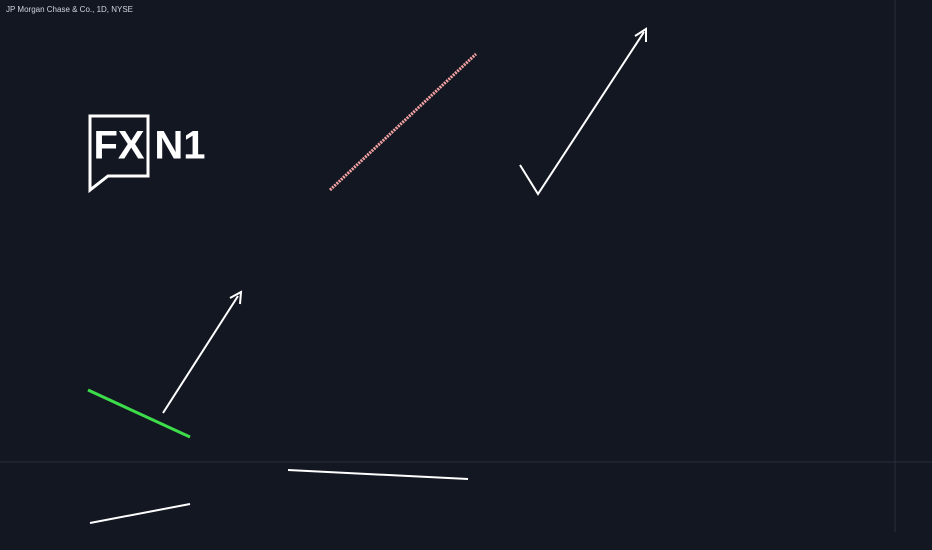 The image size is (932, 550). What do you see at coordinates (179, 146) in the screenshot?
I see `logo-text: N1` at bounding box center [179, 146].